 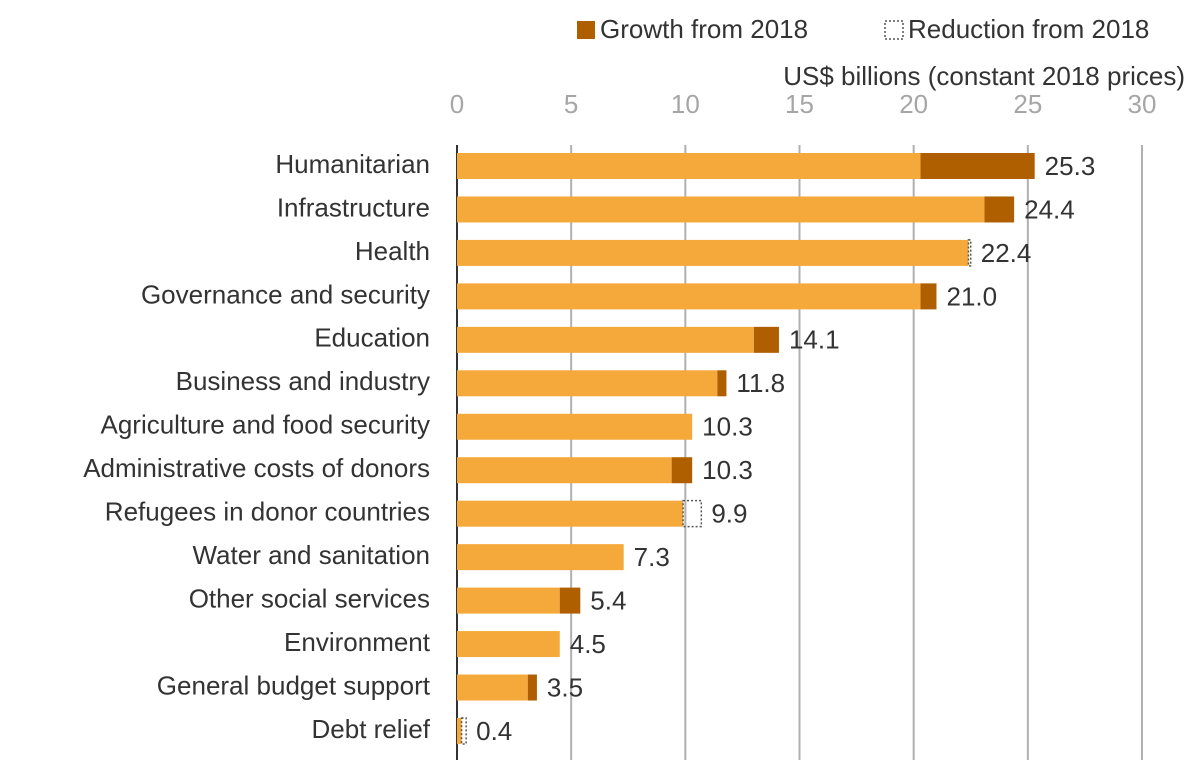 I want to click on x-tick-label: 30, so click(x=1142, y=104).